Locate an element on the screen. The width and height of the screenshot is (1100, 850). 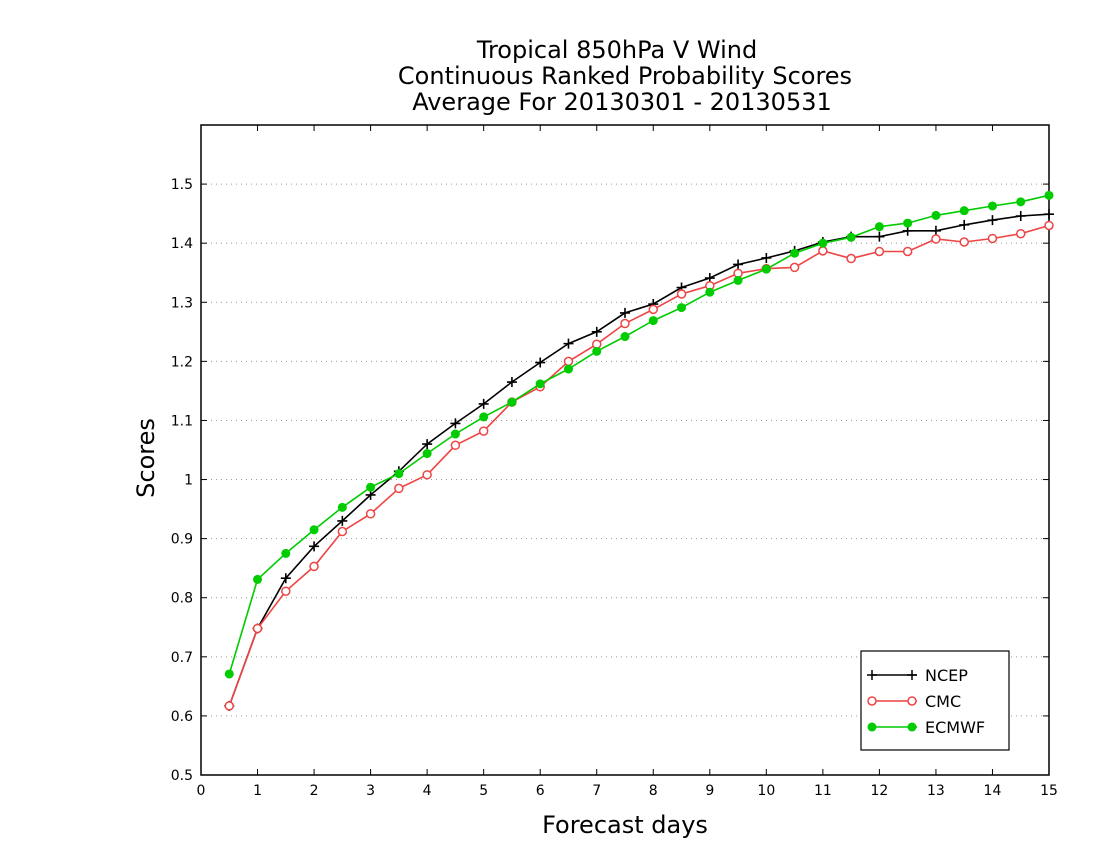
x-tick-label: 10 is located at coordinates (766, 791).